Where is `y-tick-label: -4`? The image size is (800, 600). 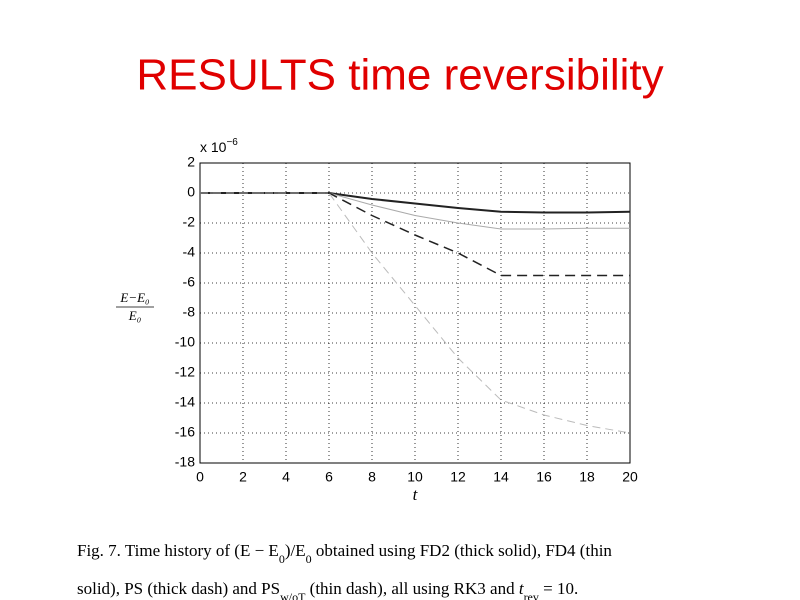
y-tick-label: -4 is located at coordinates (189, 252).